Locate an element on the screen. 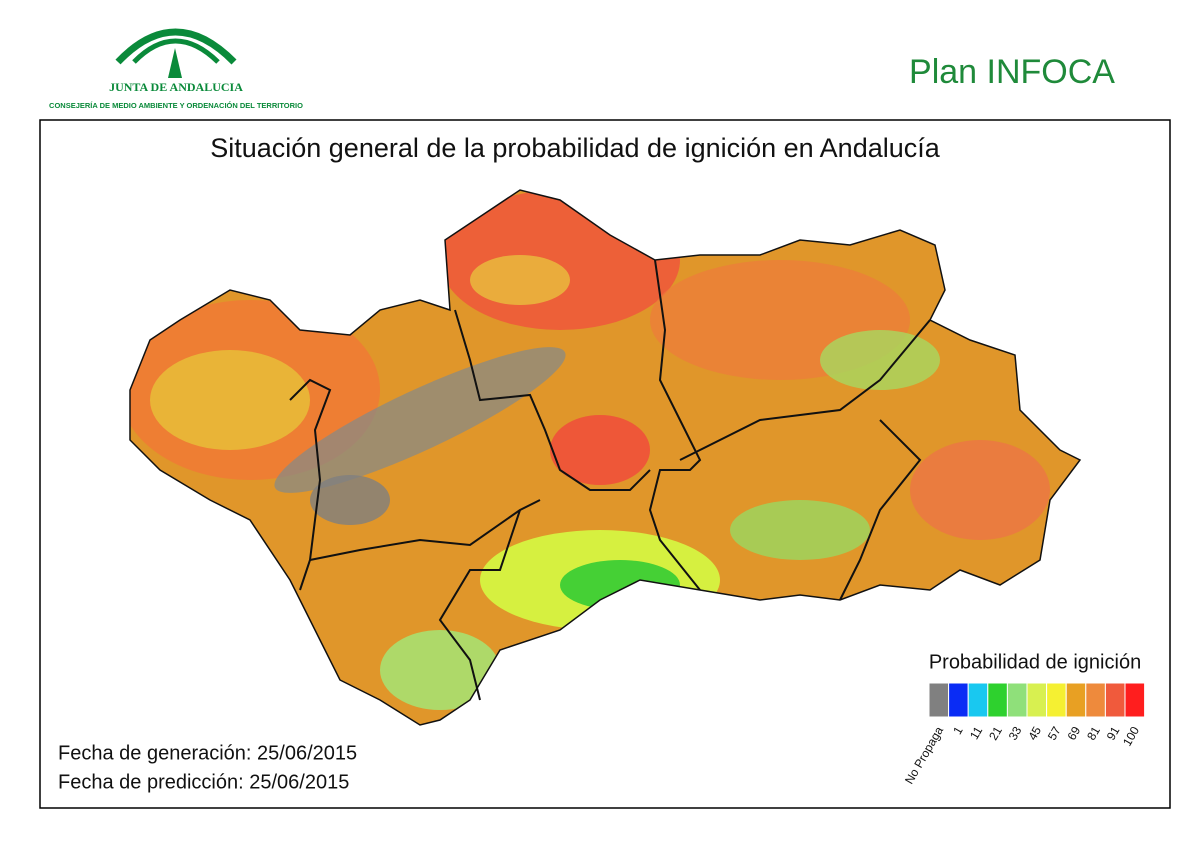 The height and width of the screenshot is (852, 1200). legend-label: 91 is located at coordinates (1113, 733).